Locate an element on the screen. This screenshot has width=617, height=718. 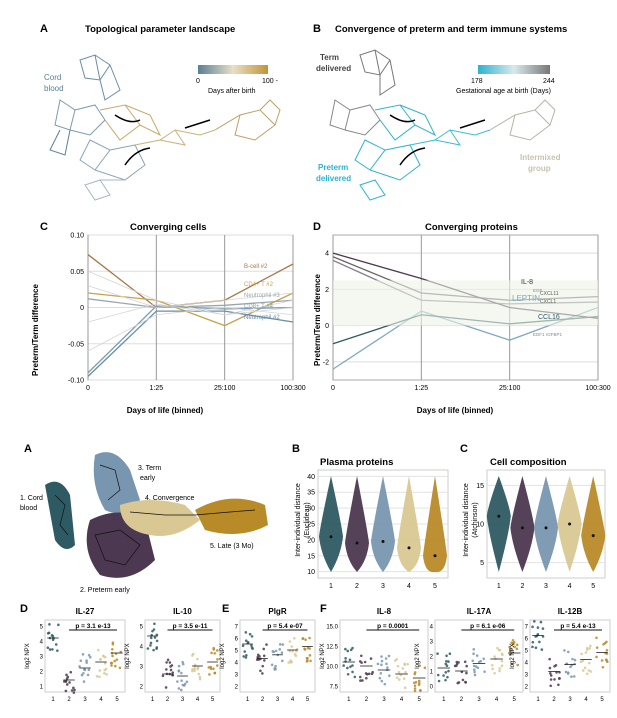
network-label: delivered is located at coordinates (333, 178).